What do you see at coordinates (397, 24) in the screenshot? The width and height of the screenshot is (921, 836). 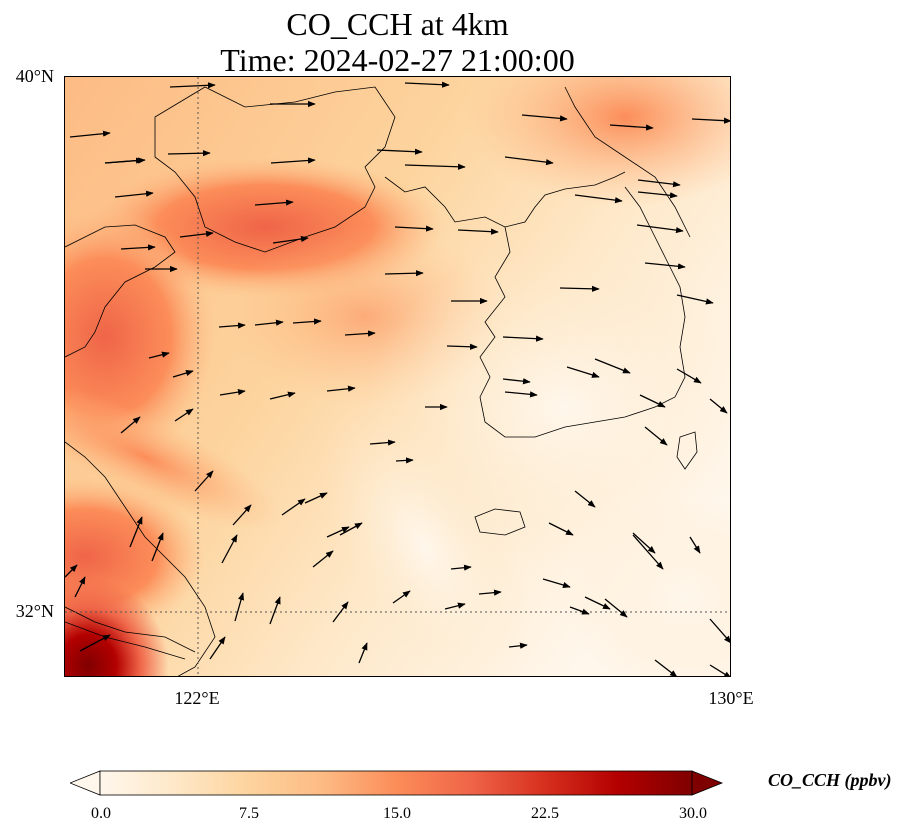 I see `map-title-line1: CO_CCH at 4km` at bounding box center [397, 24].